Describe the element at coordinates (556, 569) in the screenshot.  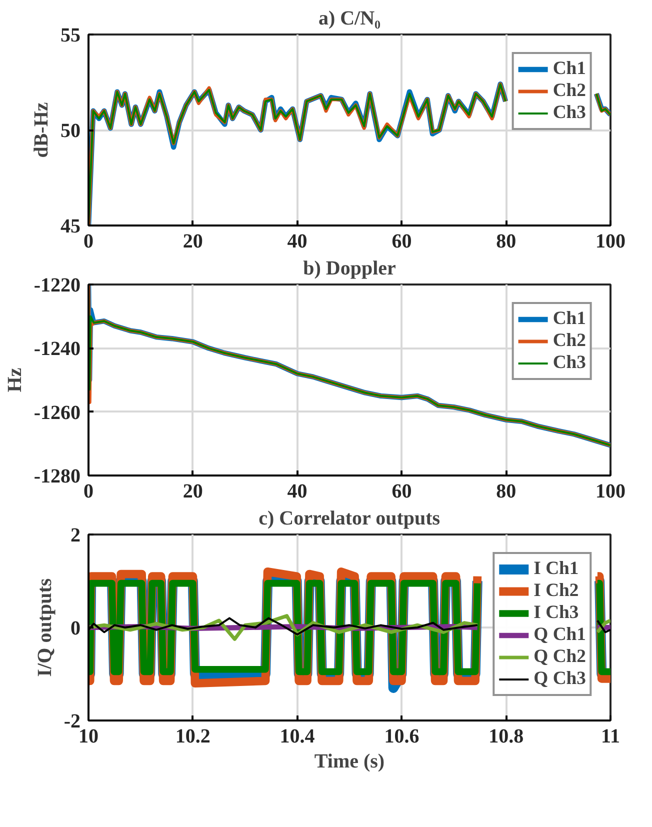
I see `legend-label: I Ch1` at that location.